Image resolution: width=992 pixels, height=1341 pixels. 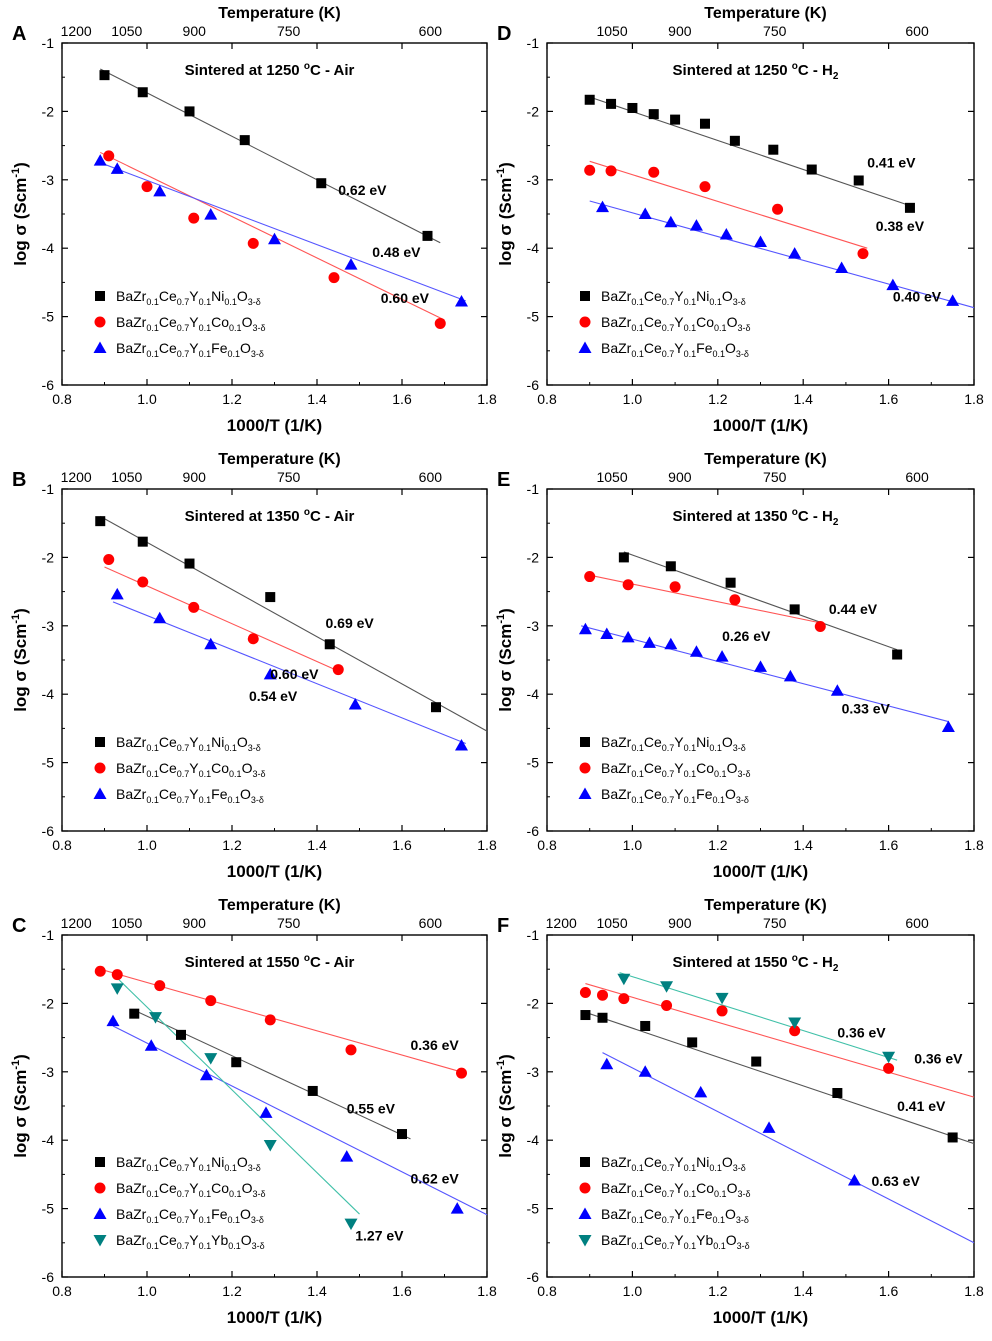 I want to click on formula-element: Y, so click(x=194, y=1188).